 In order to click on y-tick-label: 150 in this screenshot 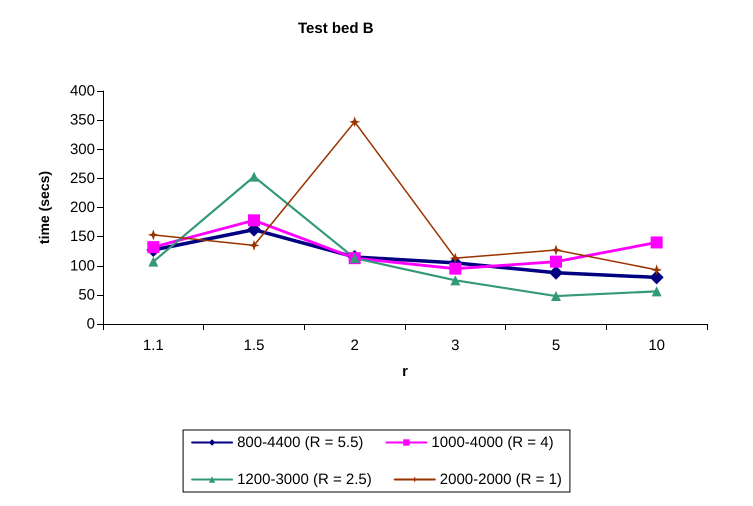, I will do `click(82, 237)`.